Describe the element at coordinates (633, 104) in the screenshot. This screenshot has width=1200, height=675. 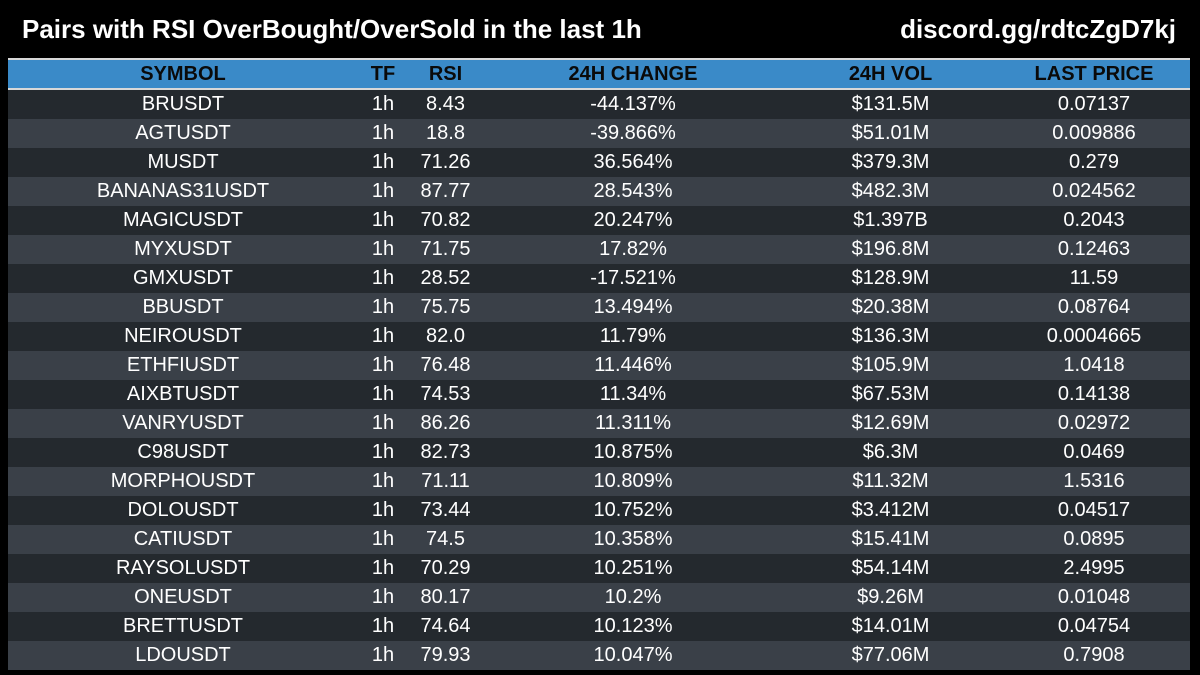
I see `change-cell: -44.137%` at that location.